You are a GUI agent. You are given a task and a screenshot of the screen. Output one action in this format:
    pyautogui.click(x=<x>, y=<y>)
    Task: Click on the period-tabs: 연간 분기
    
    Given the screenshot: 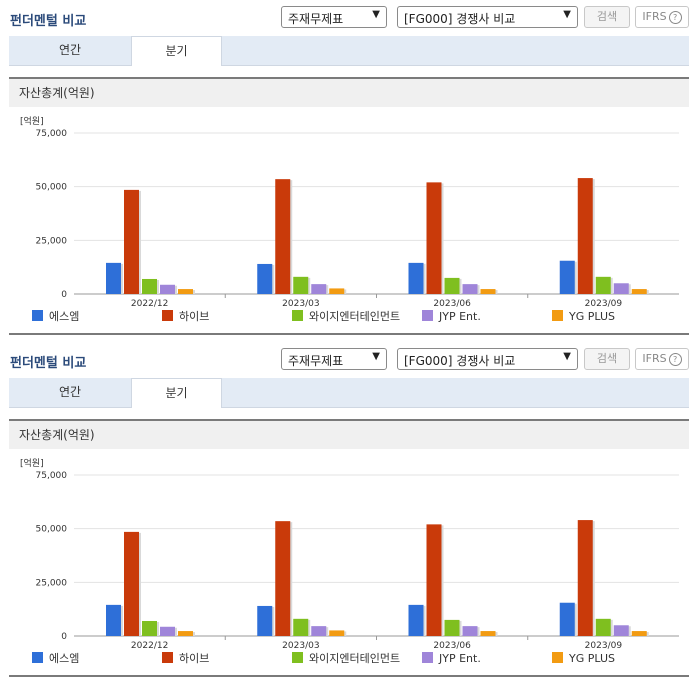 What is the action you would take?
    pyautogui.click(x=349, y=393)
    